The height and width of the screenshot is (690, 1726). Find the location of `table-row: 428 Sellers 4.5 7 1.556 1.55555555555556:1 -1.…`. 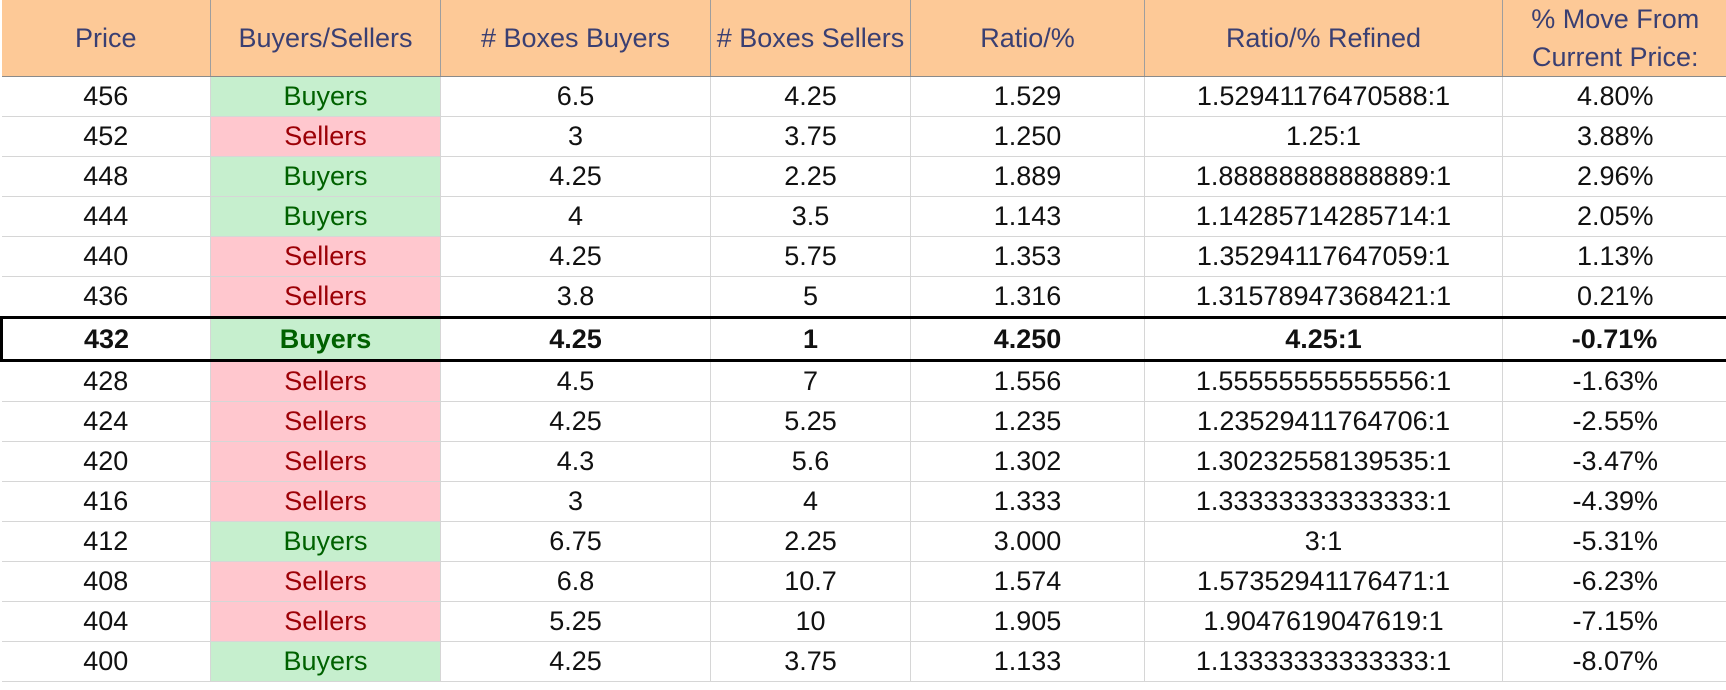

table-row: 428 Sellers 4.5 7 1.556 1.55555555555556:1 -1.… is located at coordinates (863, 381).